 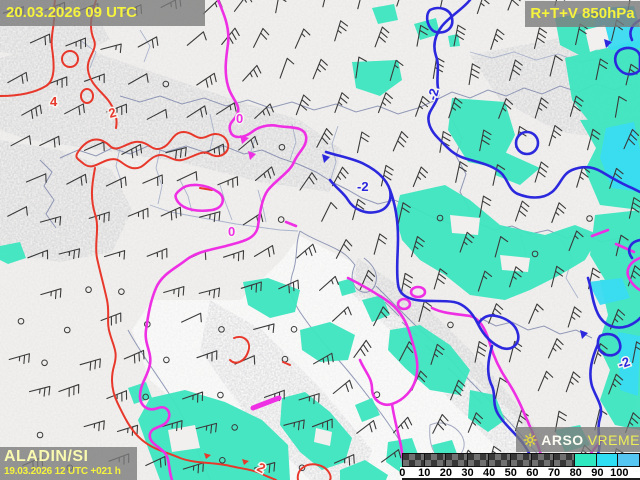 I want to click on legend-tick: 50, so click(x=510, y=473).